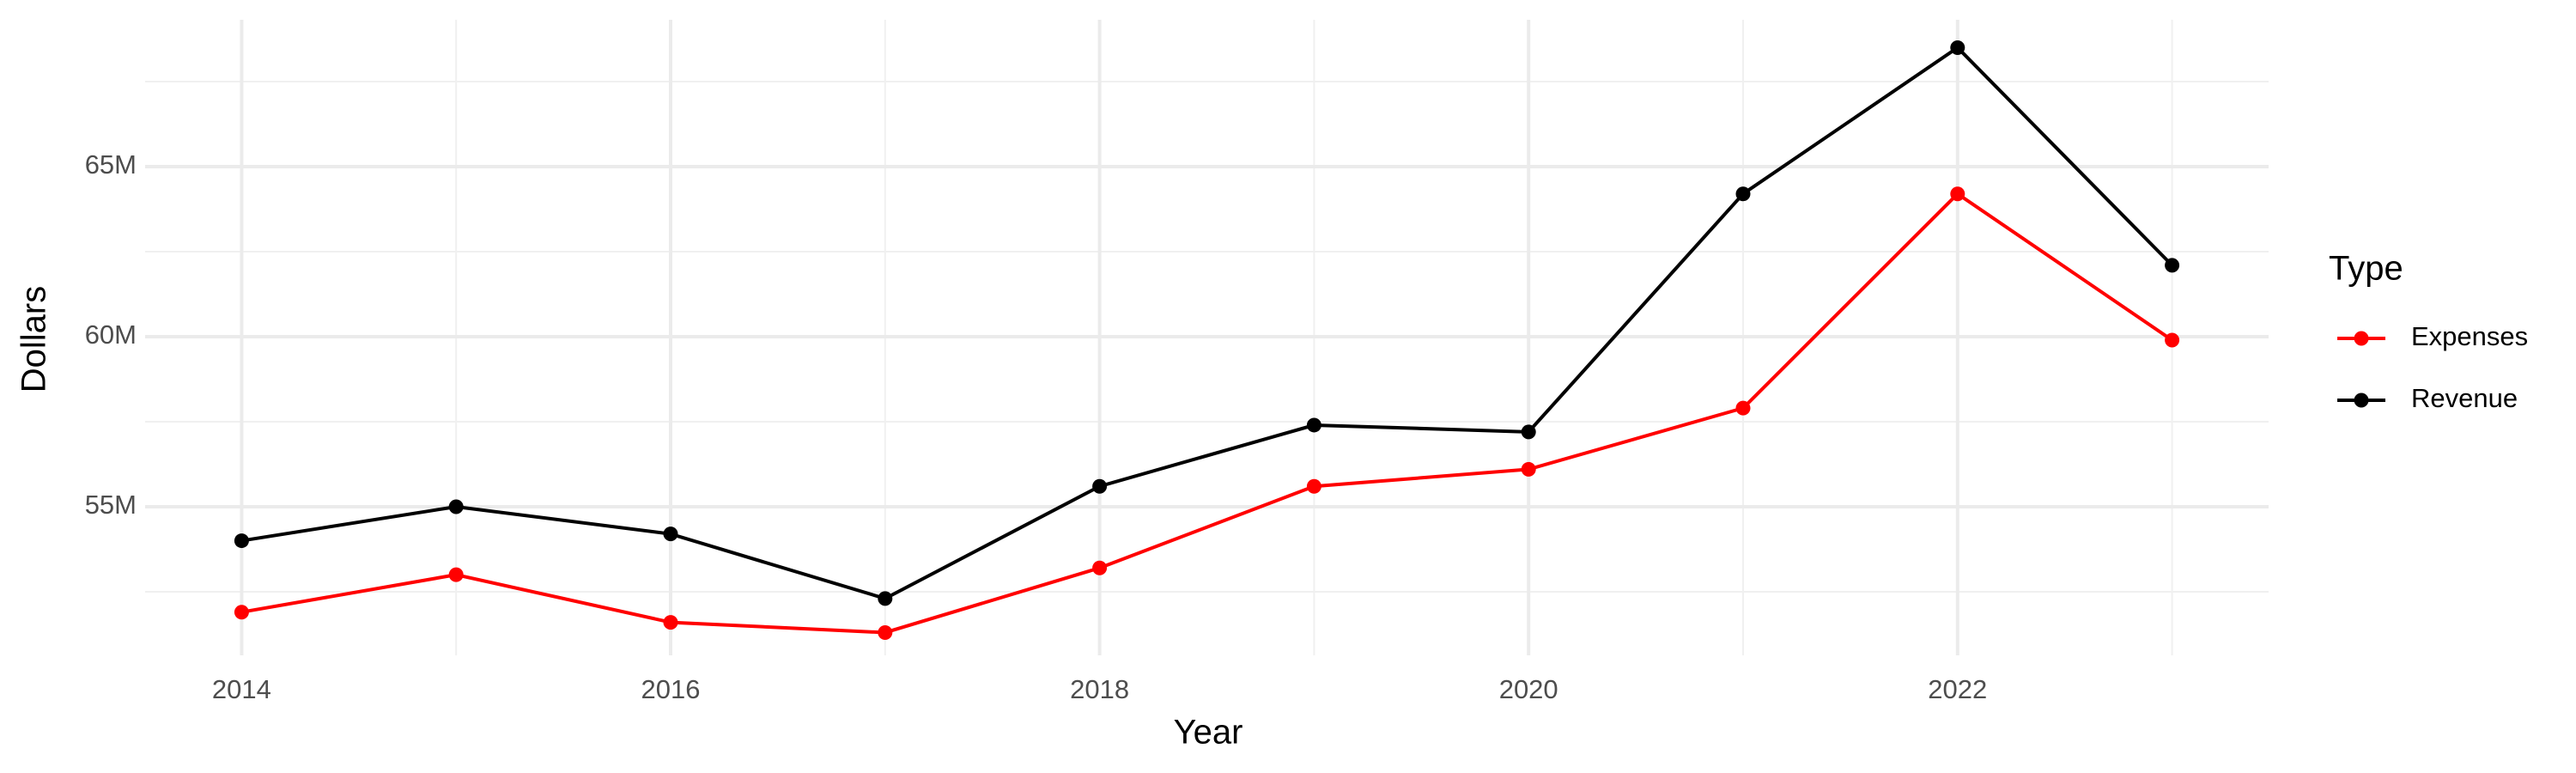  Describe the element at coordinates (2464, 398) in the screenshot. I see `legend-label: Revenue` at that location.